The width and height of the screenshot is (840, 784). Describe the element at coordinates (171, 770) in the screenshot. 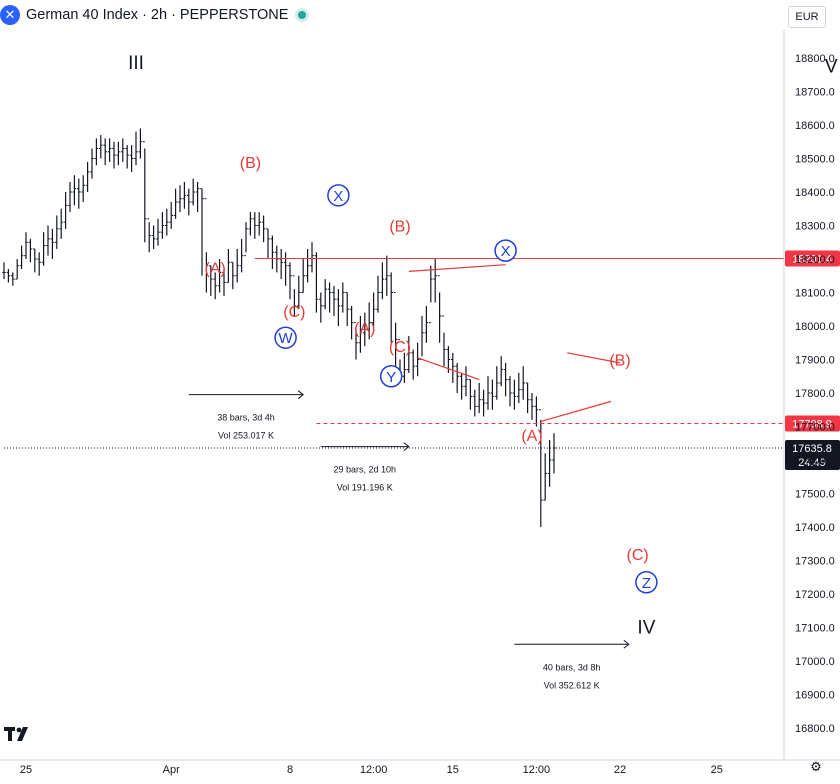

I see `x-tick-label: Apr` at that location.